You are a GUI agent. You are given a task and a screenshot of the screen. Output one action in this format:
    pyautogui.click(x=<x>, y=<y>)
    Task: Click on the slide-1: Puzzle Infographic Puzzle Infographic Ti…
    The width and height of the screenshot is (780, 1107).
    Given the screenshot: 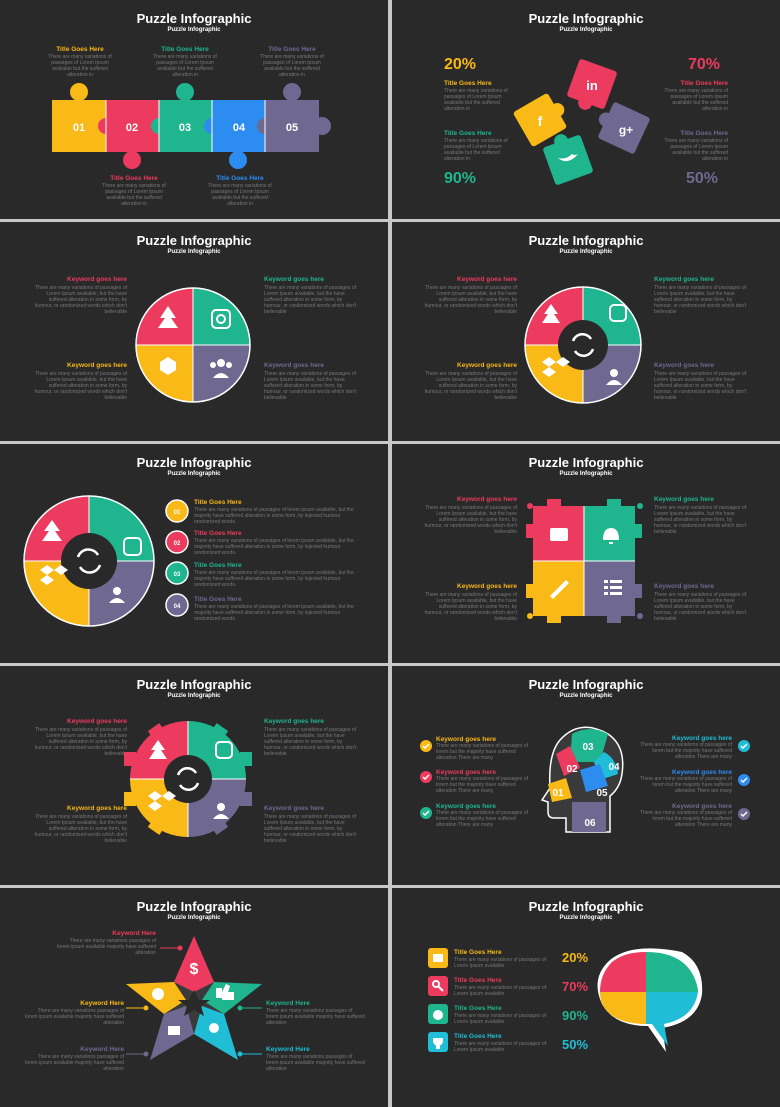 What is the action you would take?
    pyautogui.click(x=194, y=109)
    